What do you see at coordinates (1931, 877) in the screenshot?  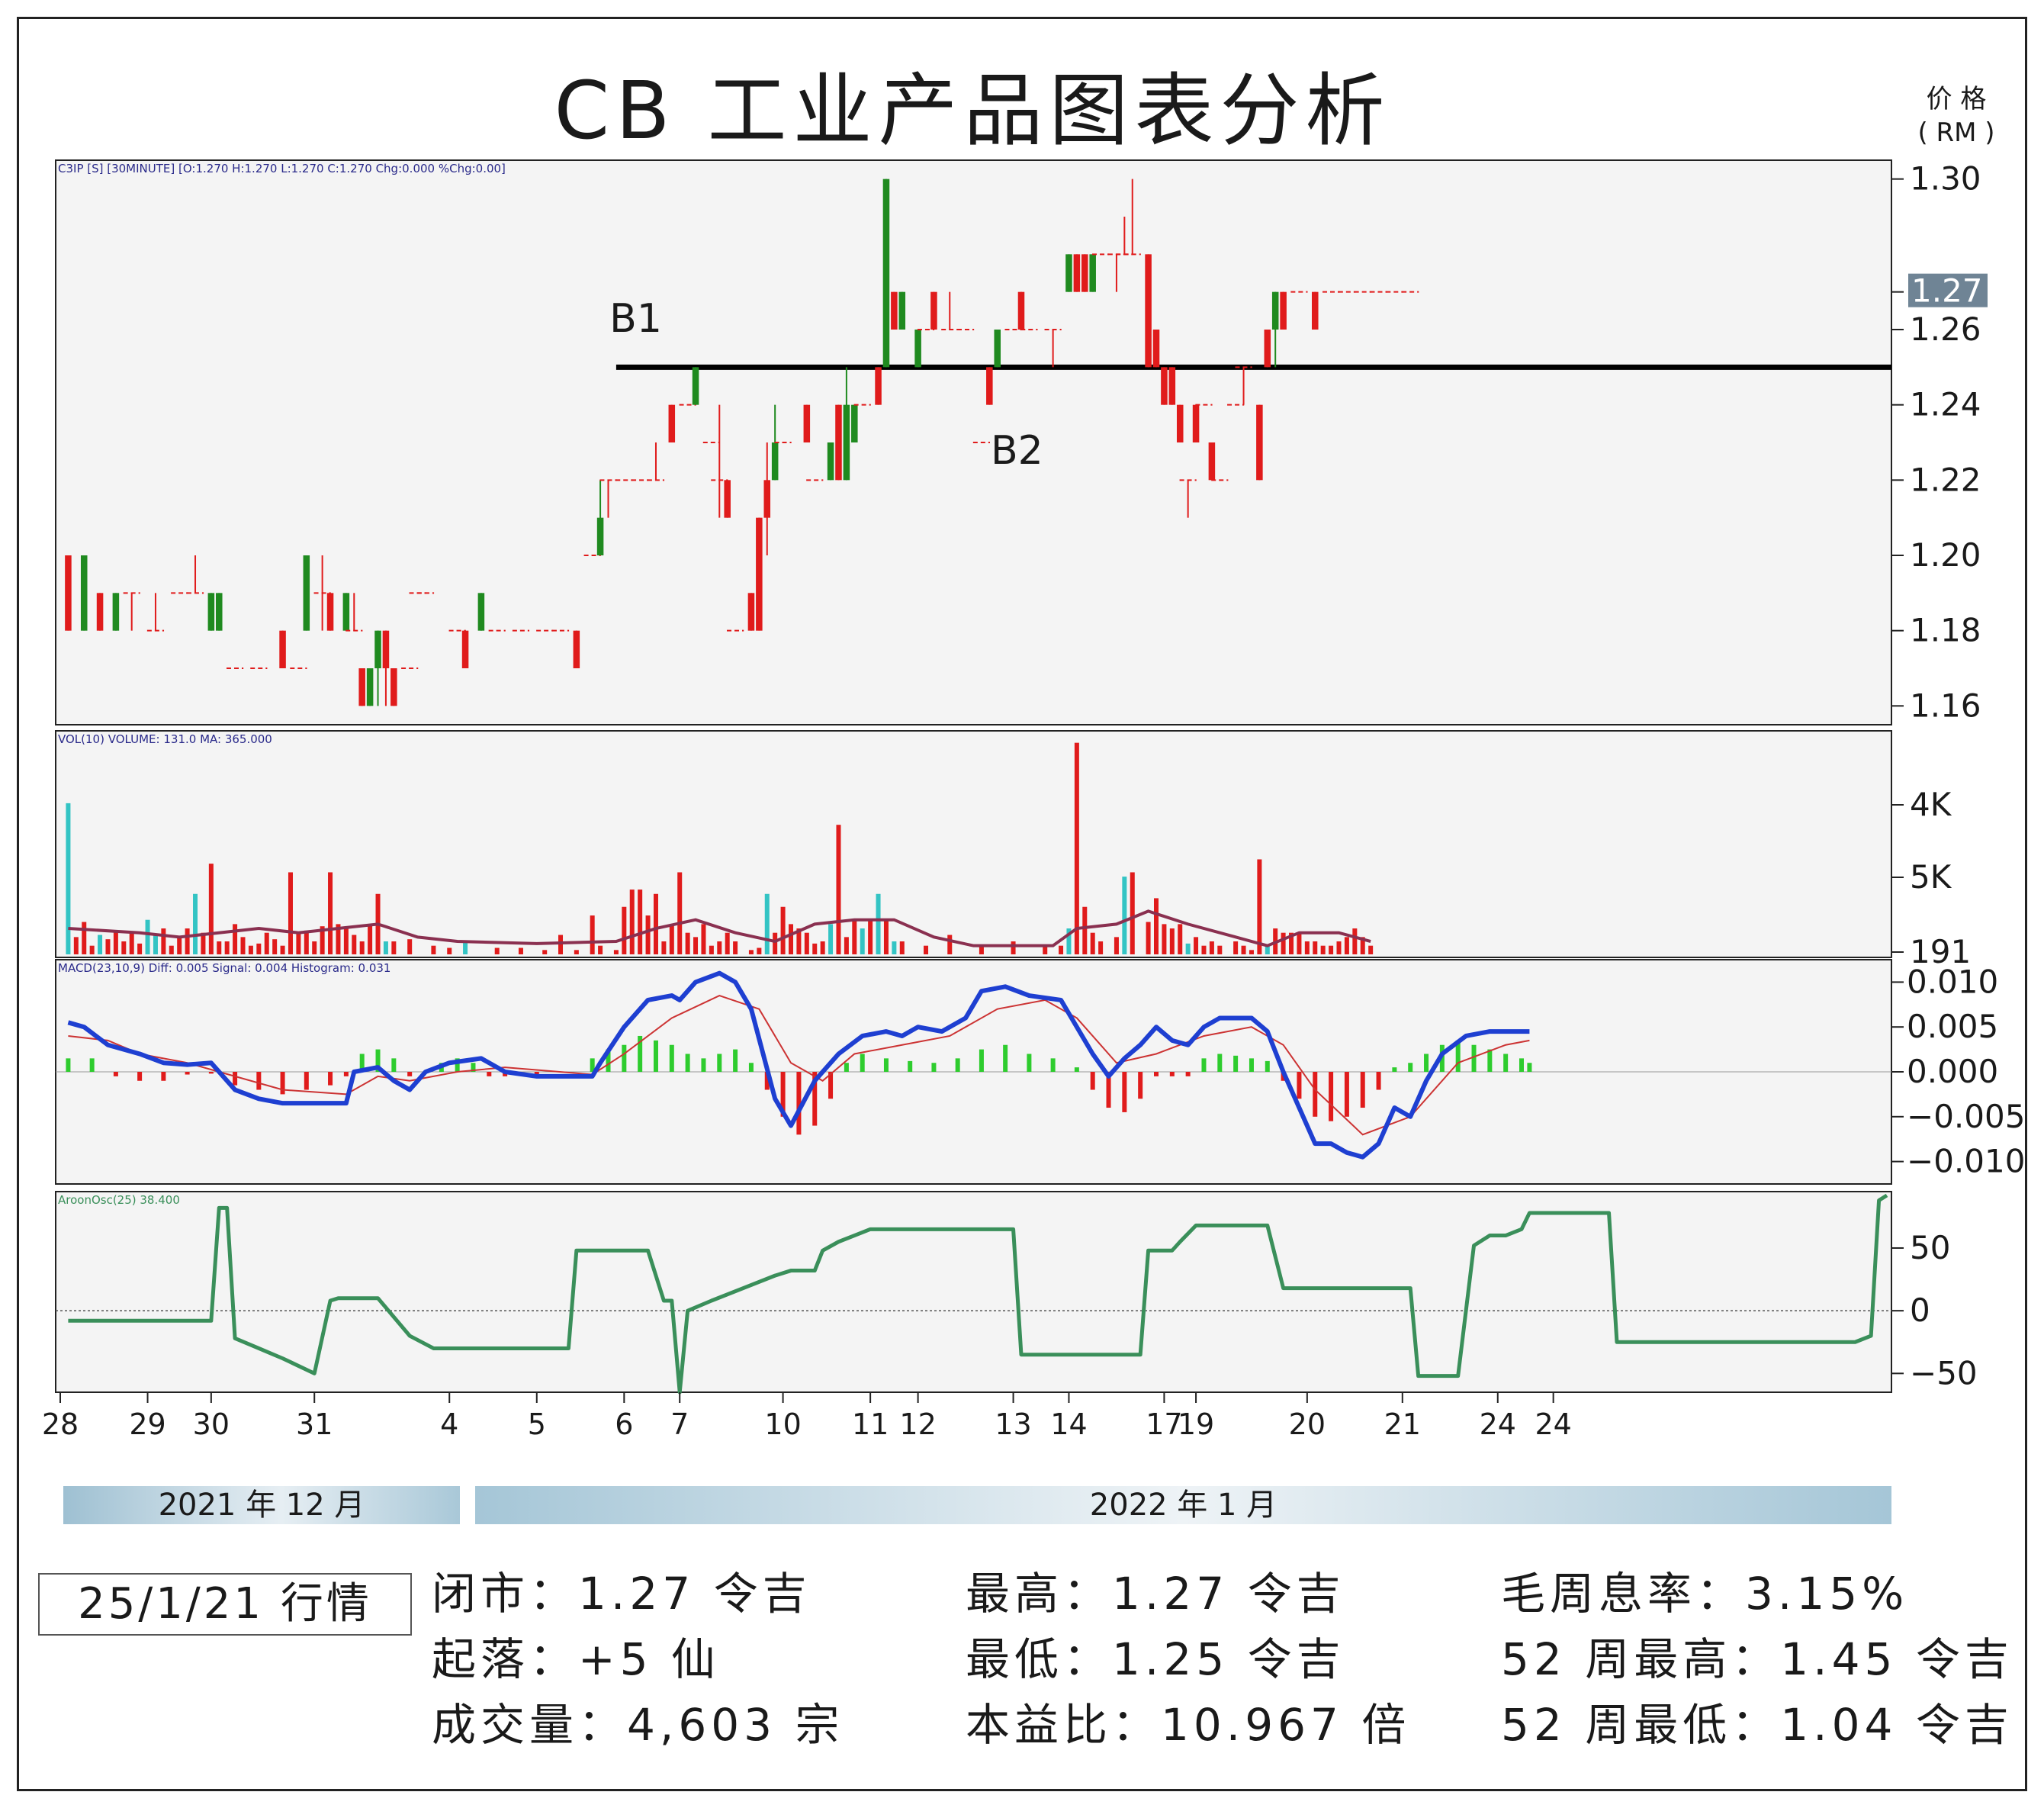 I see `volume-tick-label: 5K` at bounding box center [1931, 877].